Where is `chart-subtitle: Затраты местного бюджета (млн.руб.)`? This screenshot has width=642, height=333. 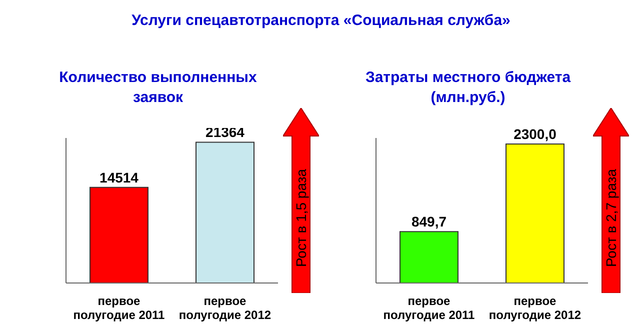
chart-subtitle: Затраты местного бюджета (млн.руб.) is located at coordinates (468, 88).